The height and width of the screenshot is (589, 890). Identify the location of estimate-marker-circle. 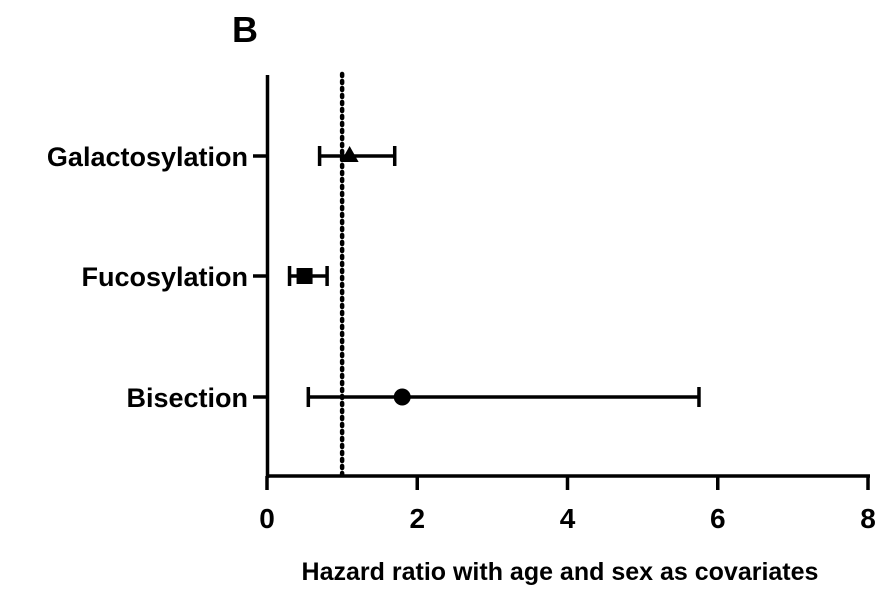
(402, 397).